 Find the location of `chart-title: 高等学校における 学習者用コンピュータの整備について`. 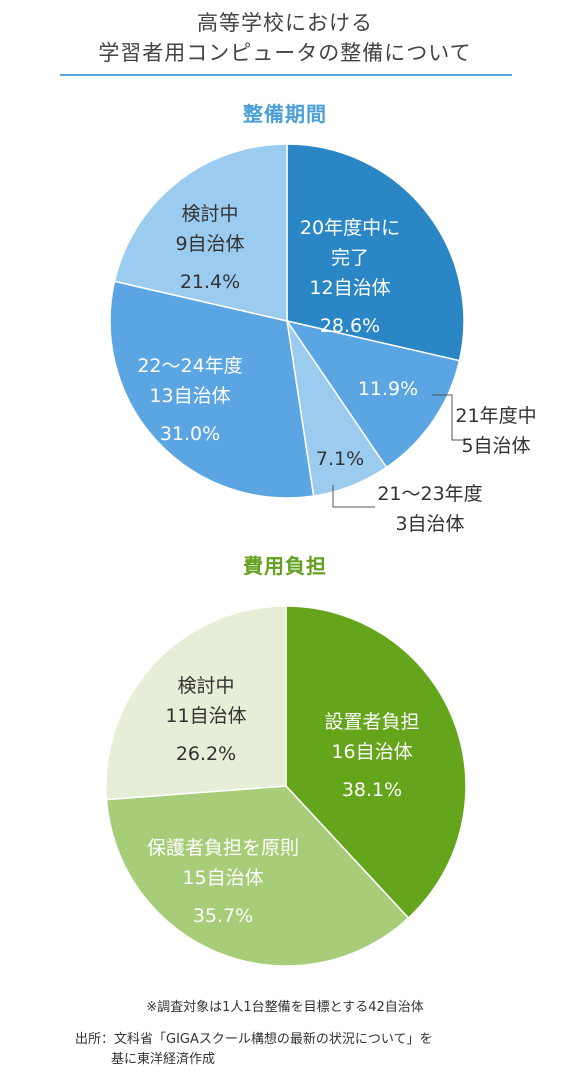

chart-title: 高等学校における 学習者用コンピュータの整備について is located at coordinates (285, 38).